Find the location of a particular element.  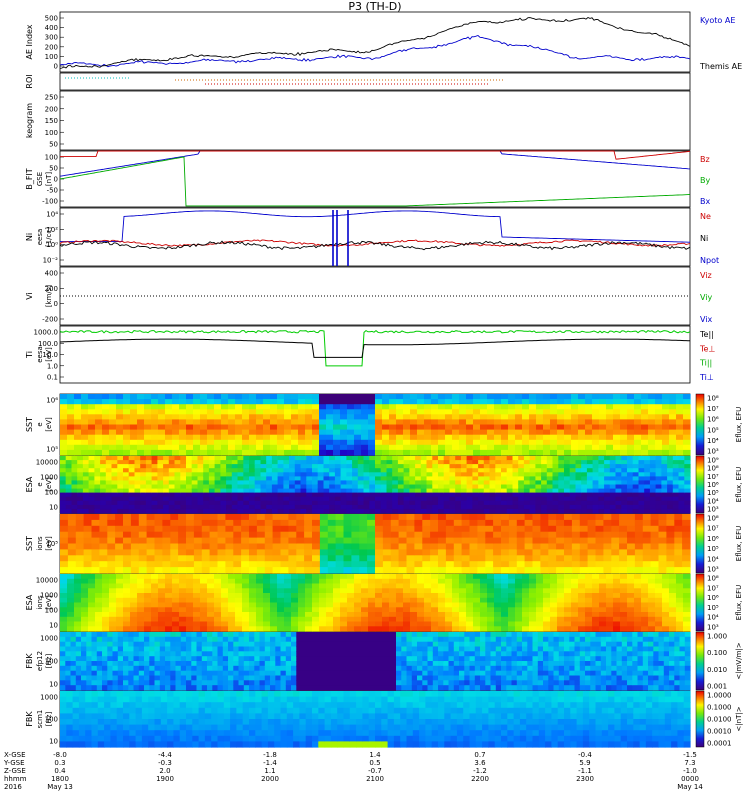

ytick-fbk_e-2: 10 is located at coordinates (53, 685).